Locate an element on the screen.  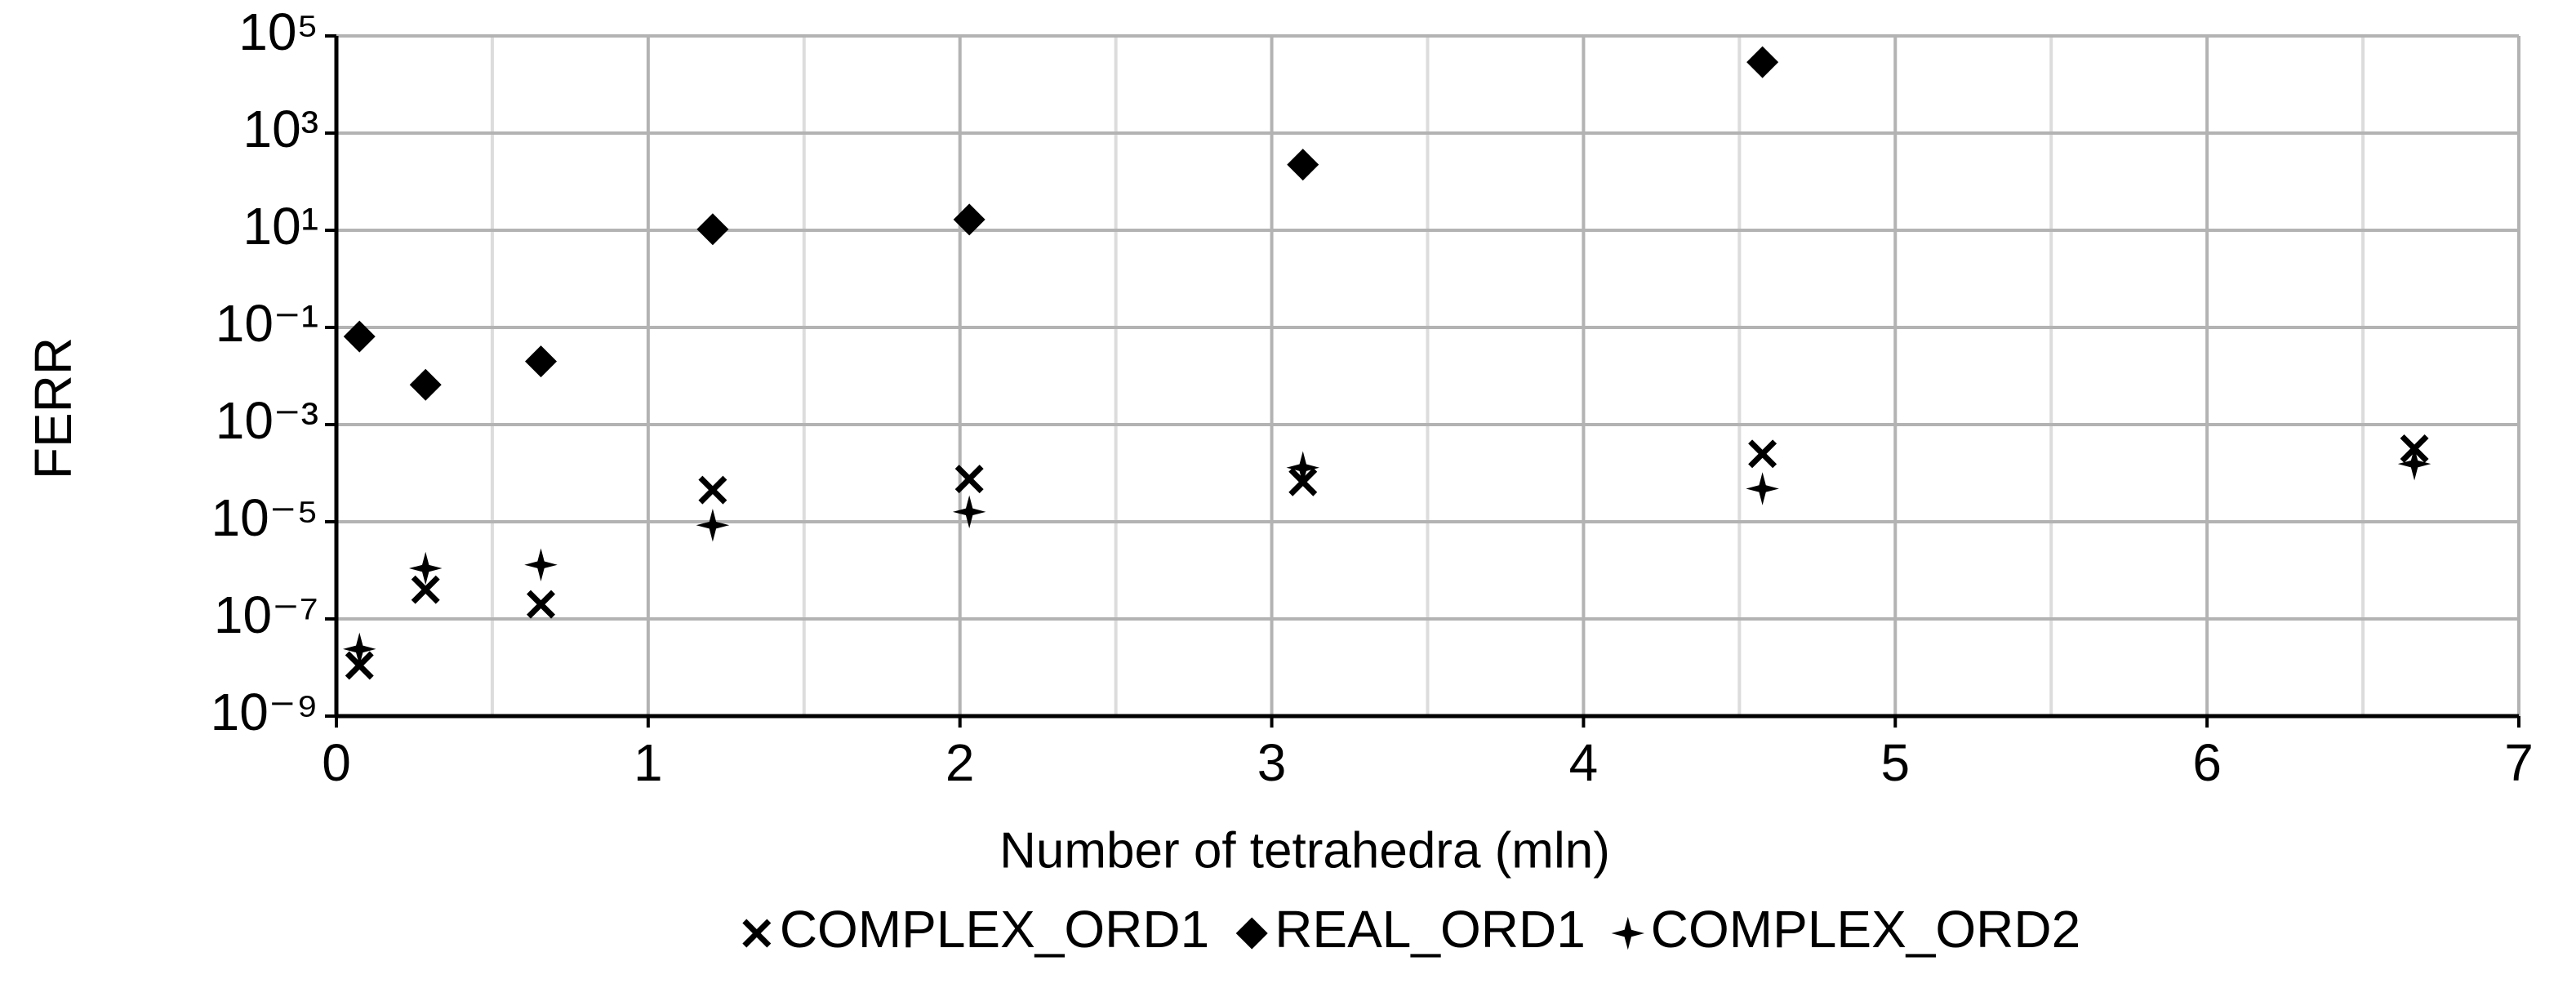
x-tick-label: 3 is located at coordinates (1272, 762).